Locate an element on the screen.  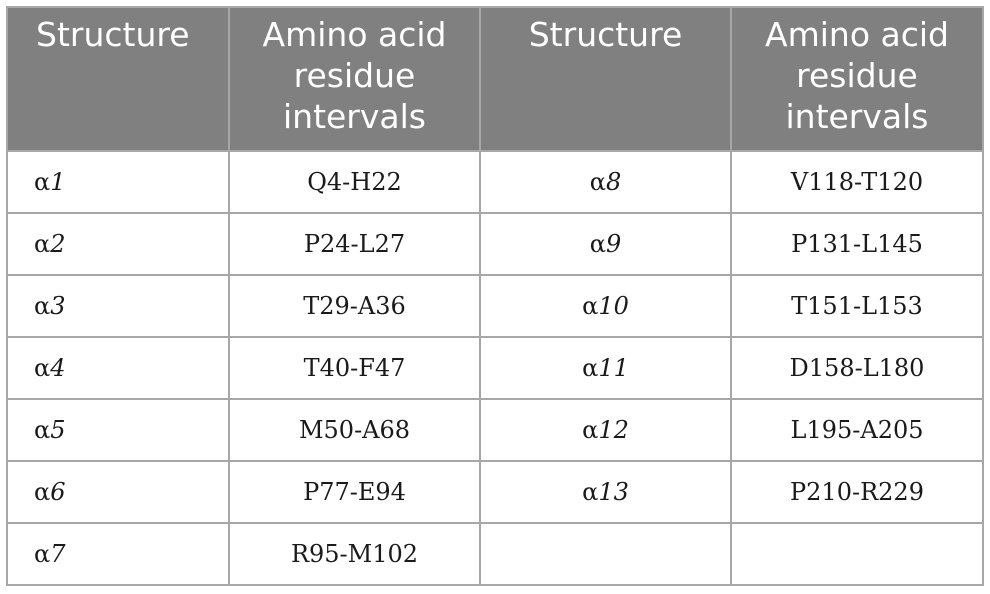
residue-interval-cell-left: M50-A68 is located at coordinates (355, 429).